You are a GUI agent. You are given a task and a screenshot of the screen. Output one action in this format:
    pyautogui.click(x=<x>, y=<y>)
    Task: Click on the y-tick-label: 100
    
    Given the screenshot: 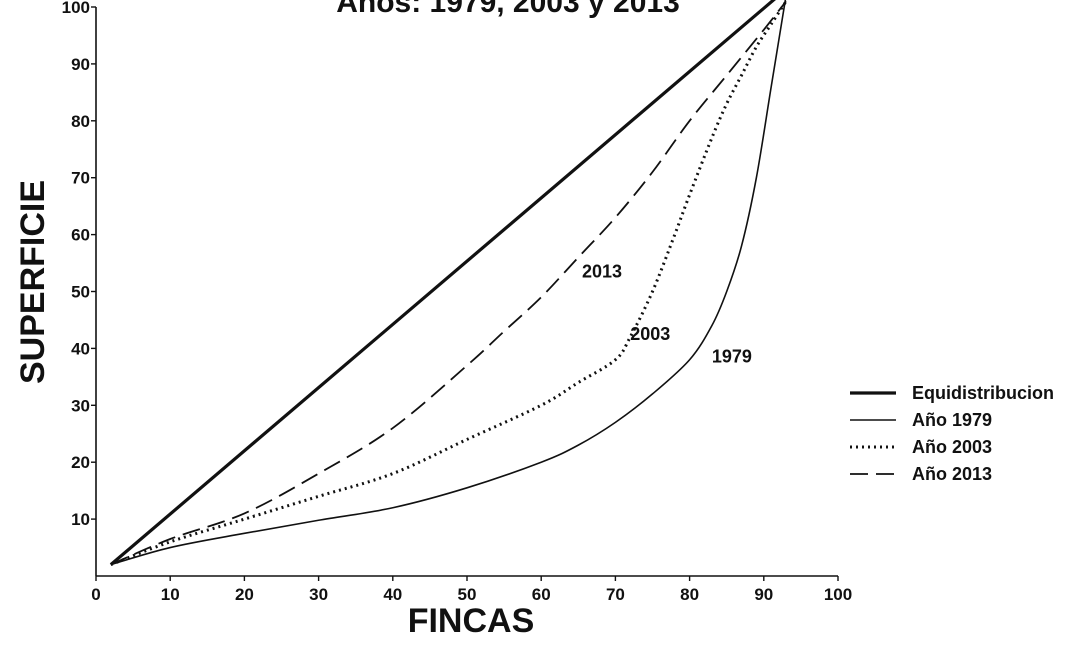 What is the action you would take?
    pyautogui.click(x=76, y=8)
    